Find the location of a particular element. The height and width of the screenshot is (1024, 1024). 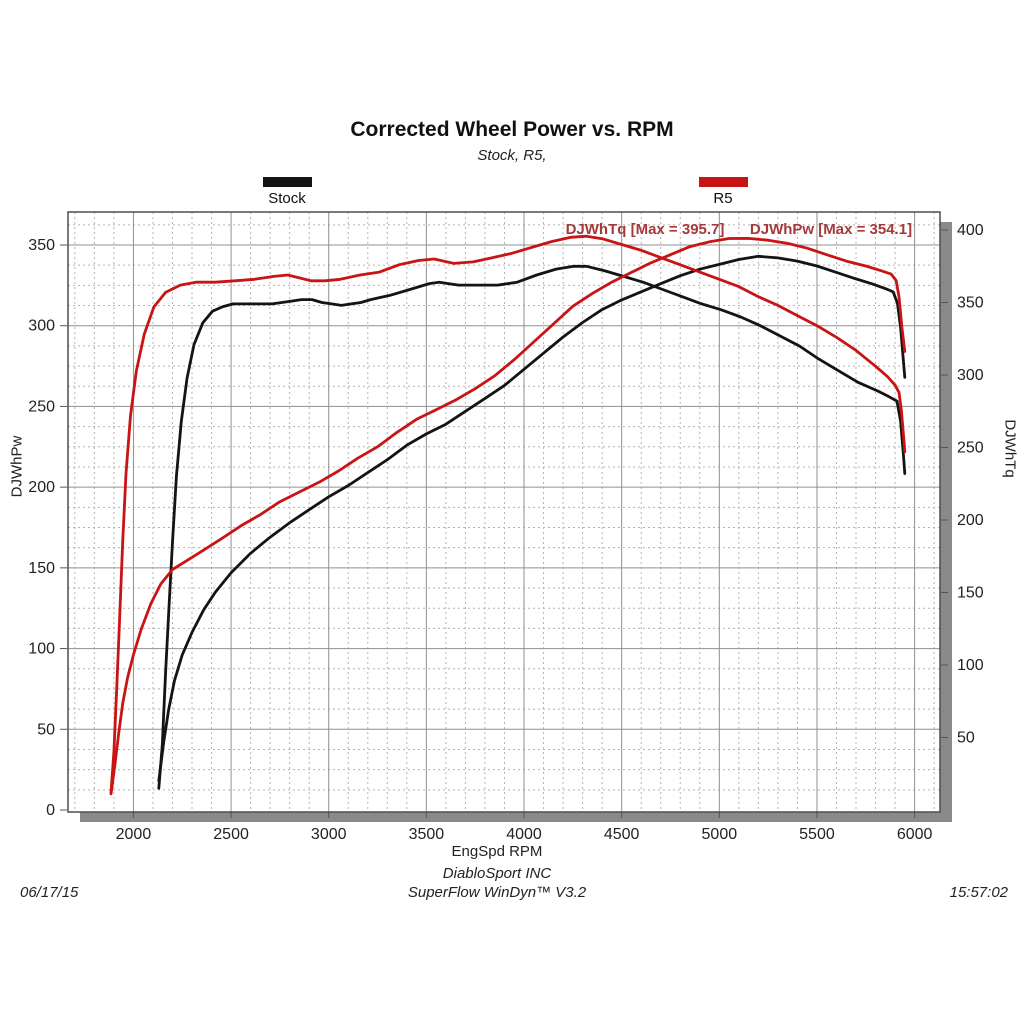

x-axis-ticks: 2000 2500 3000 3500 4000 4500 5000 5500 6000 is located at coordinates (524, 827).